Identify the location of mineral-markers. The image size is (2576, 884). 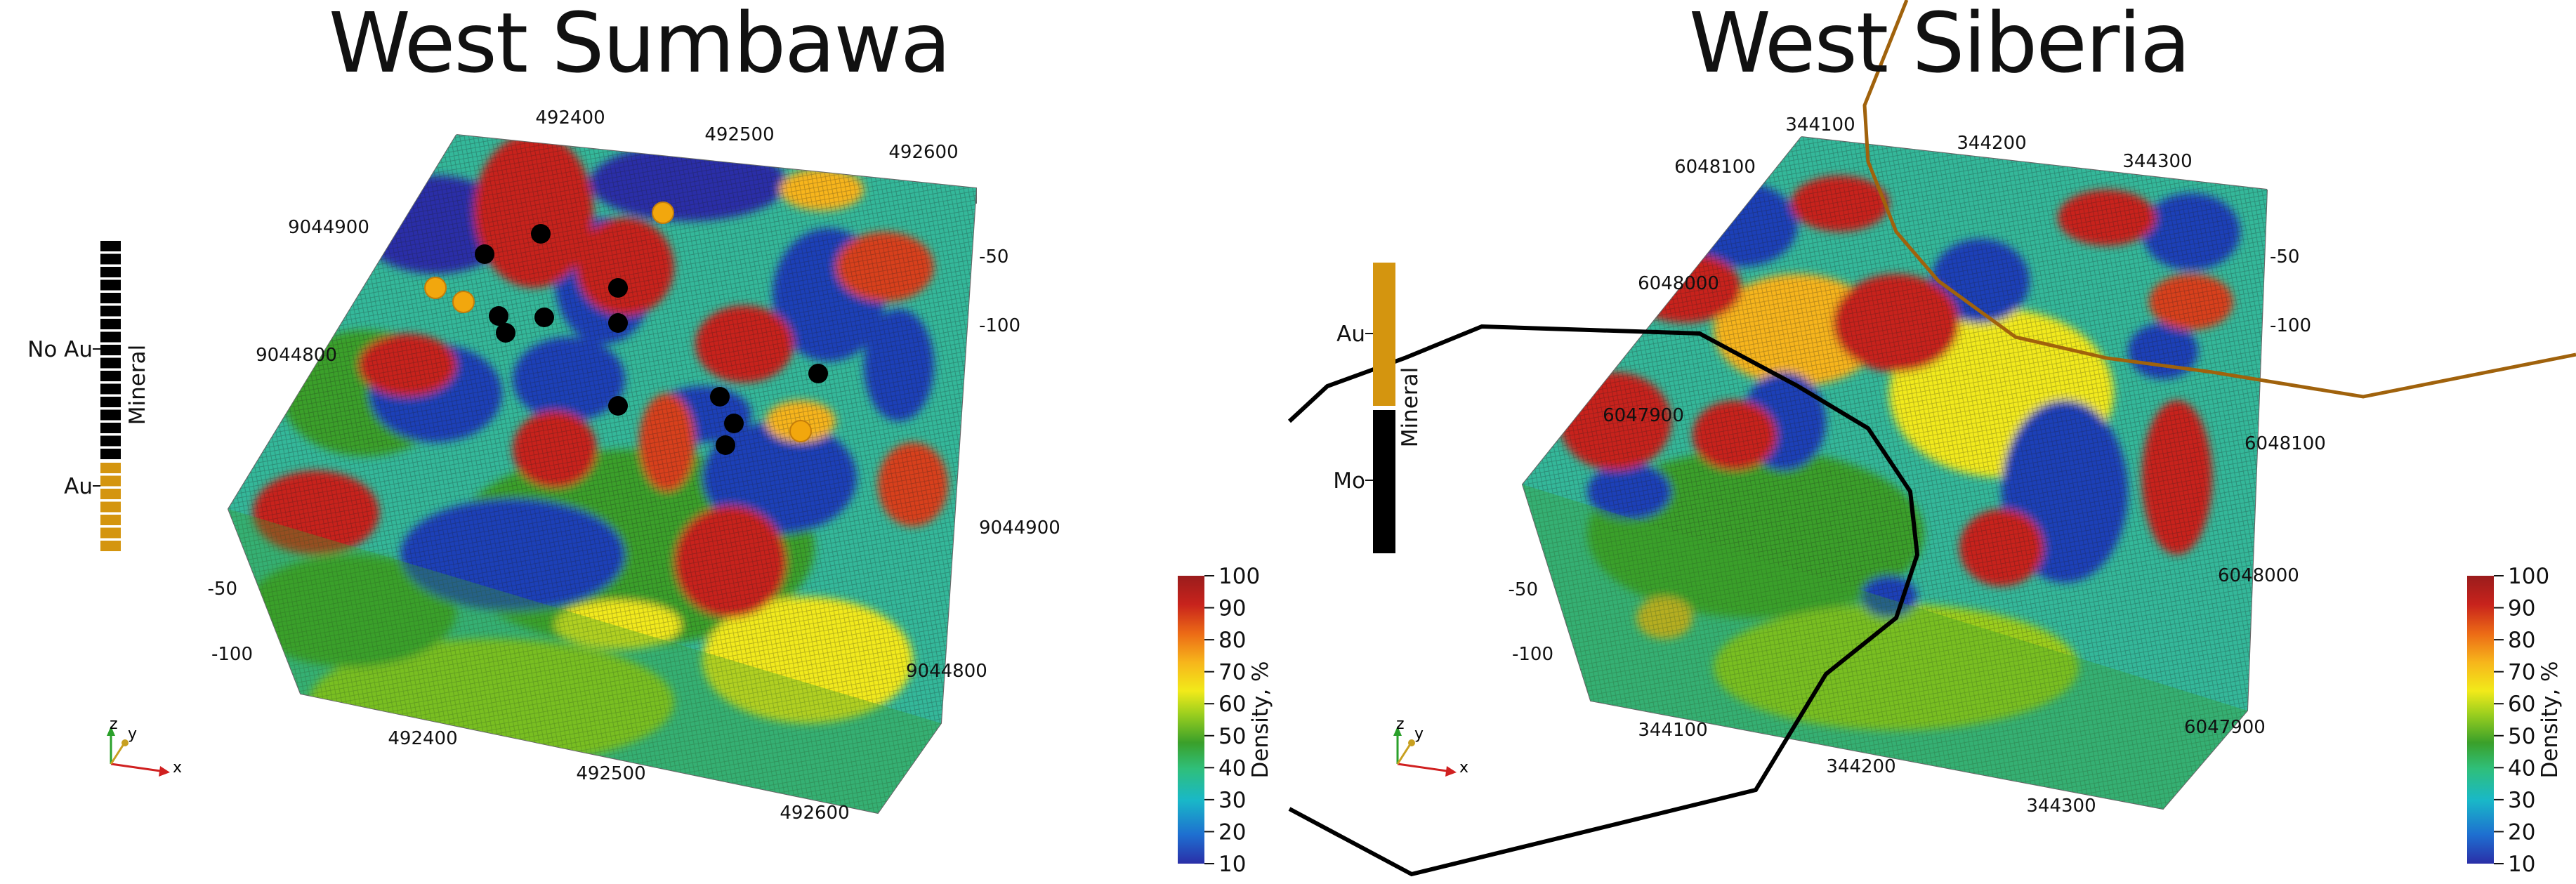
(626, 328).